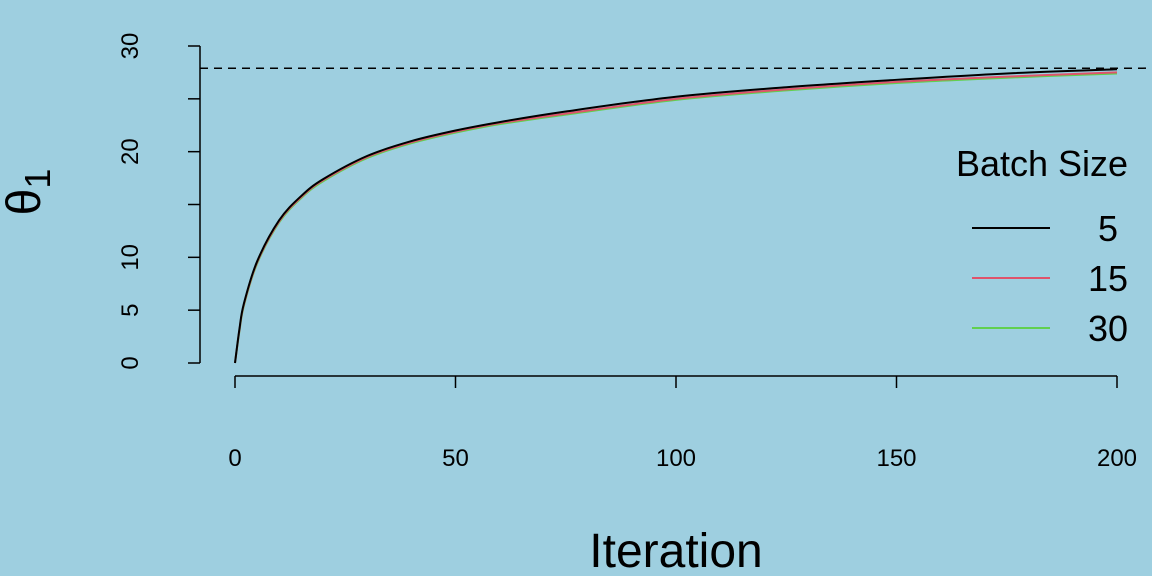 Image resolution: width=1152 pixels, height=576 pixels. I want to click on x-tick-label: 50, so click(455, 458).